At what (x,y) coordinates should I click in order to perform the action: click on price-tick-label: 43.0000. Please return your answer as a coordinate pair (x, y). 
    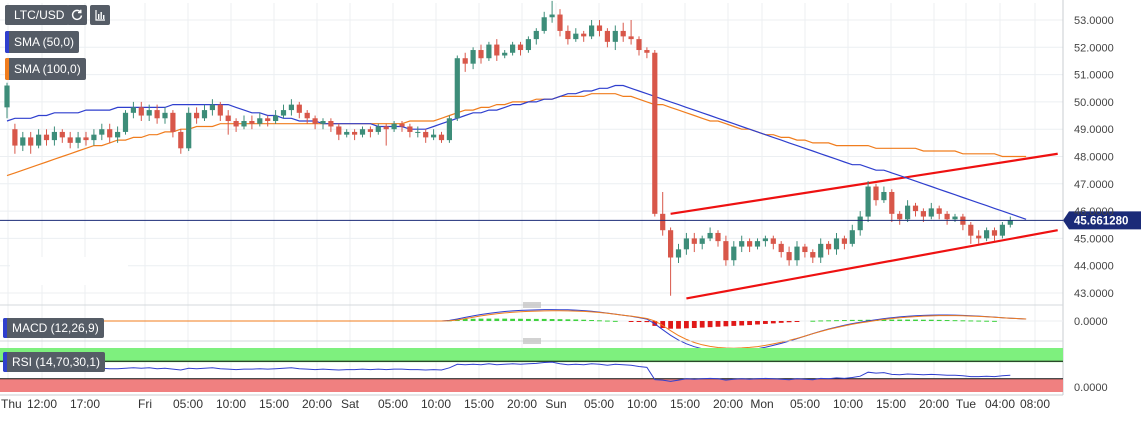
    Looking at the image, I should click on (1094, 294).